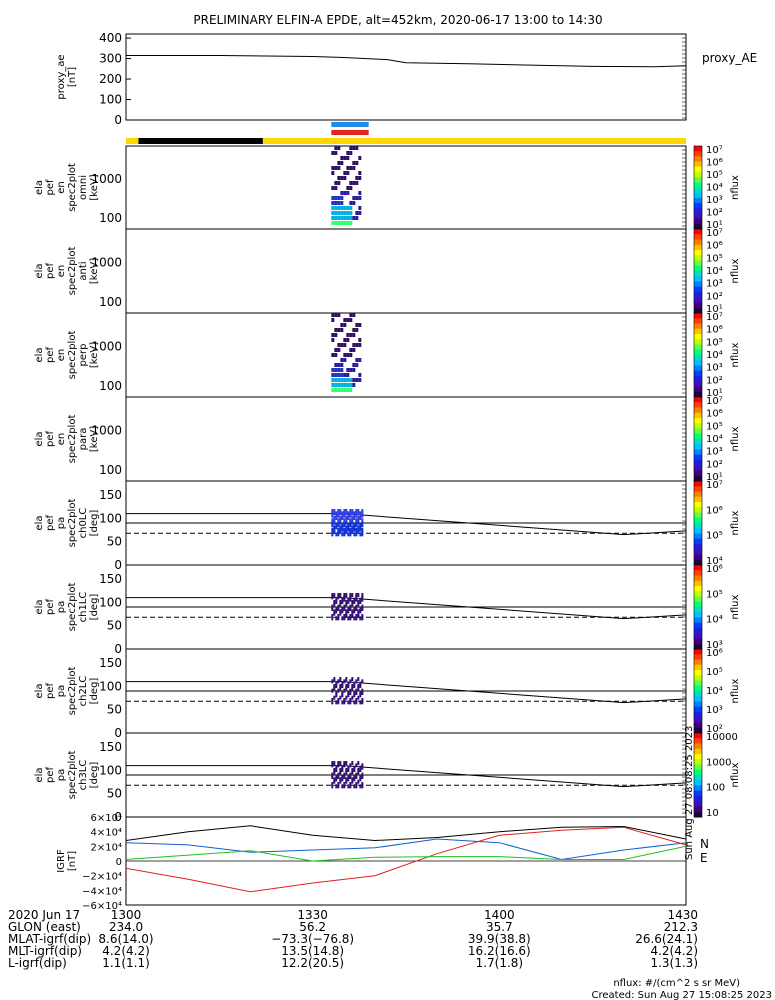  Describe the element at coordinates (110, 579) in the screenshot. I see `pa_ch1-ytick: 150` at that location.